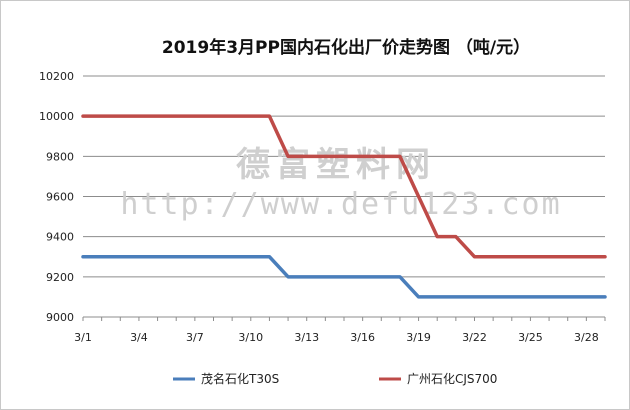 This screenshot has height=410, width=630. I want to click on x-tick-label: 3/10, so click(250, 337).